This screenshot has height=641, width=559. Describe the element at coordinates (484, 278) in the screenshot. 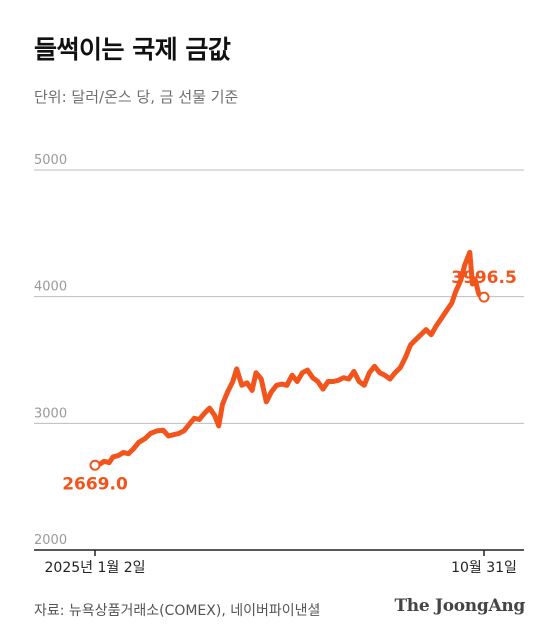

I see `data-label: 3996.5` at that location.